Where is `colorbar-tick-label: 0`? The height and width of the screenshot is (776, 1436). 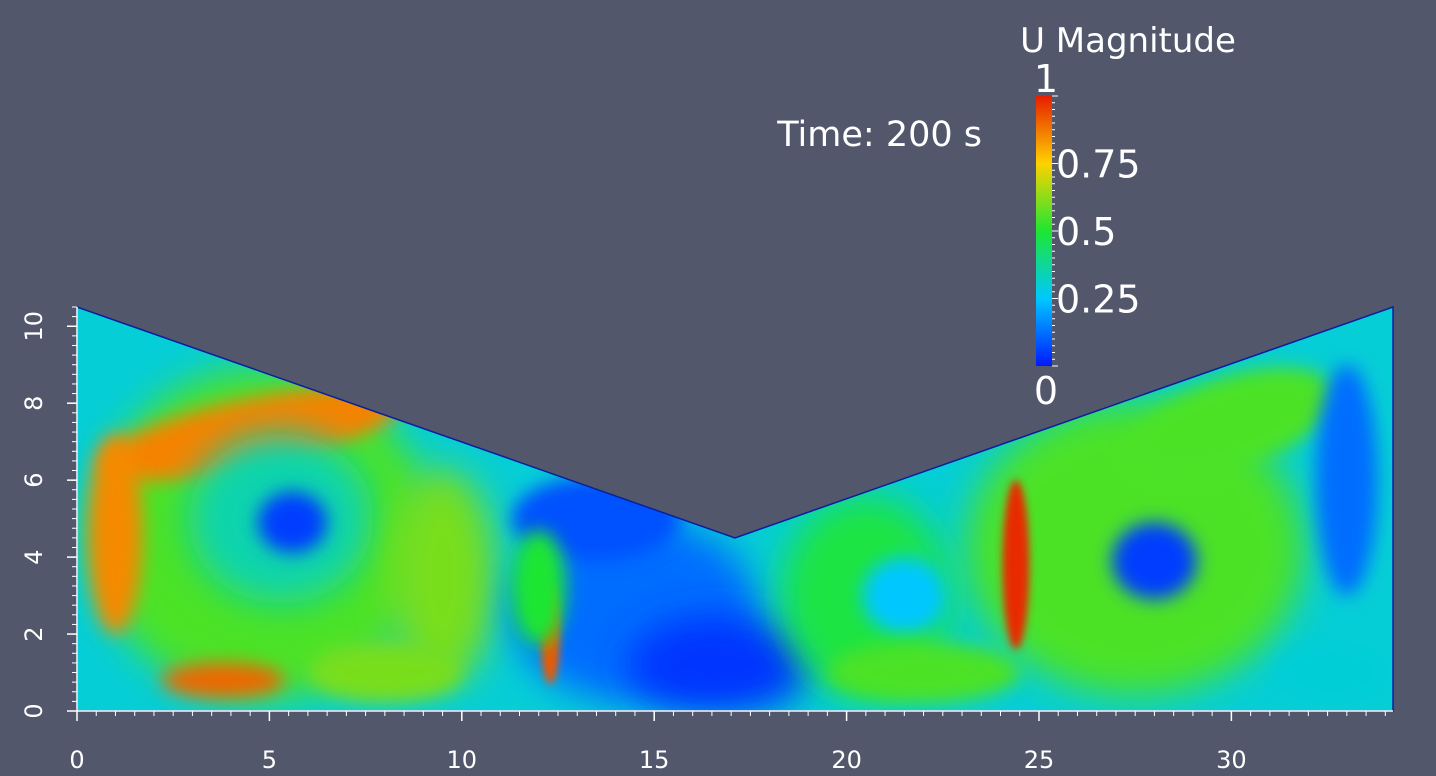
colorbar-tick-label: 0 is located at coordinates (1046, 391).